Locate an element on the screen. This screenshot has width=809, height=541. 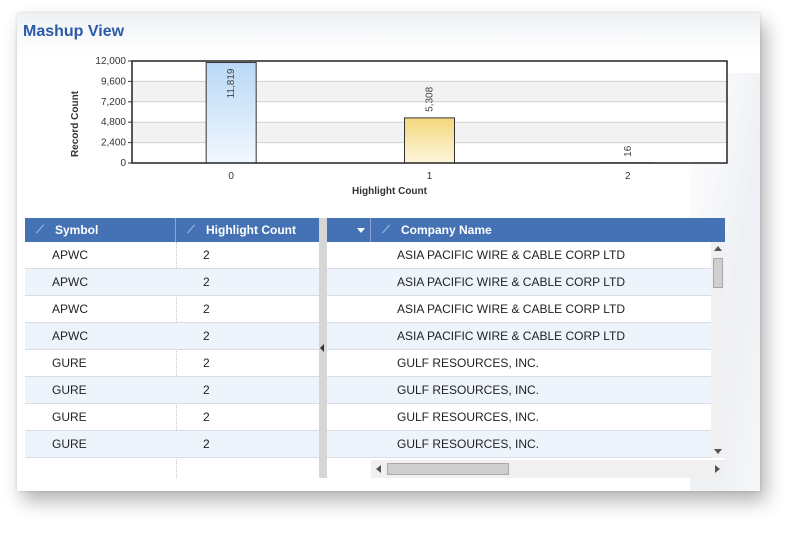
y-tick-label: 4,800 is located at coordinates (113, 122).